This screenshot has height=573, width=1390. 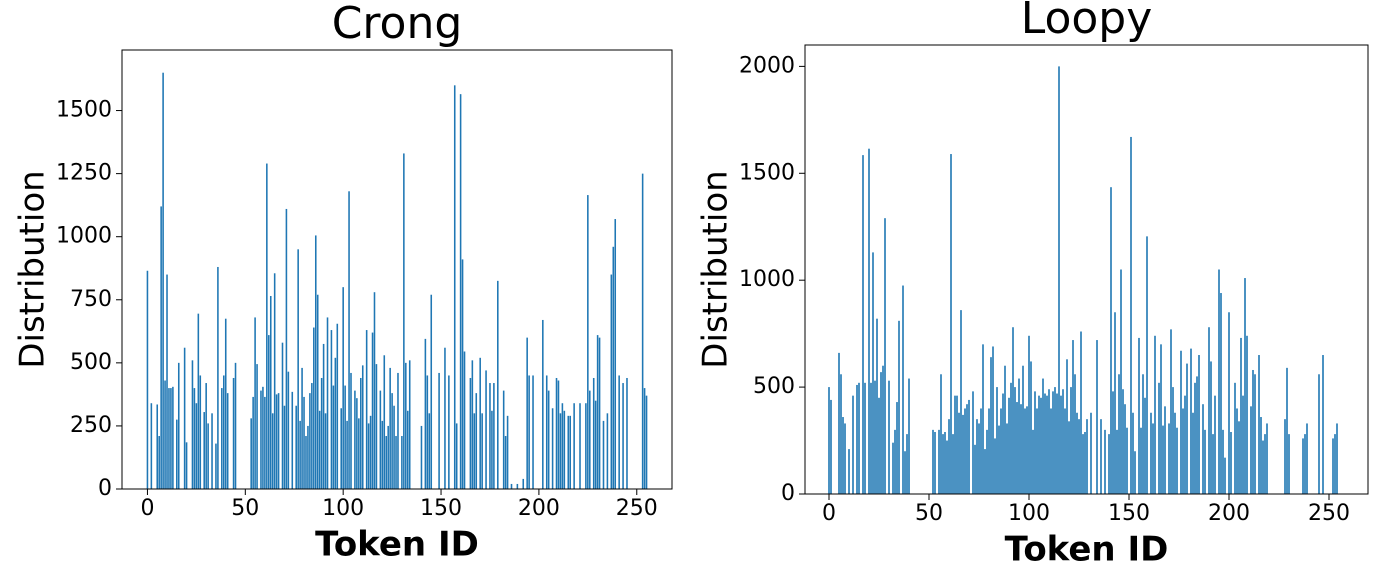 What do you see at coordinates (767, 172) in the screenshot?
I see `y-tick-label: 1500` at bounding box center [767, 172].